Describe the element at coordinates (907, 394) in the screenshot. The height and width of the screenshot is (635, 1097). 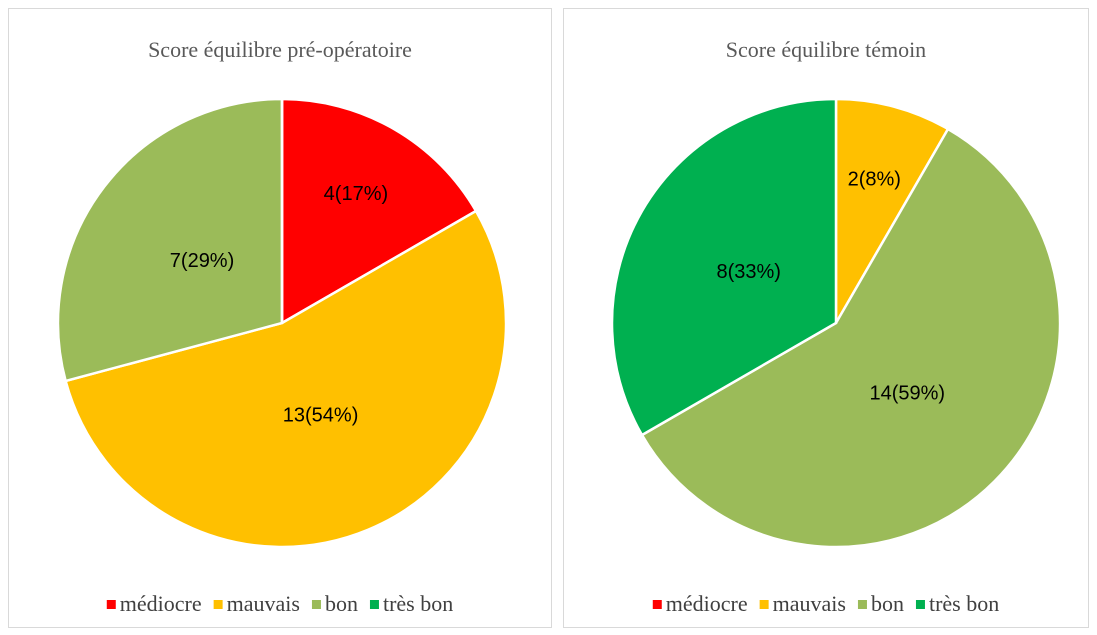
I see `data-label: 14(59%)` at that location.